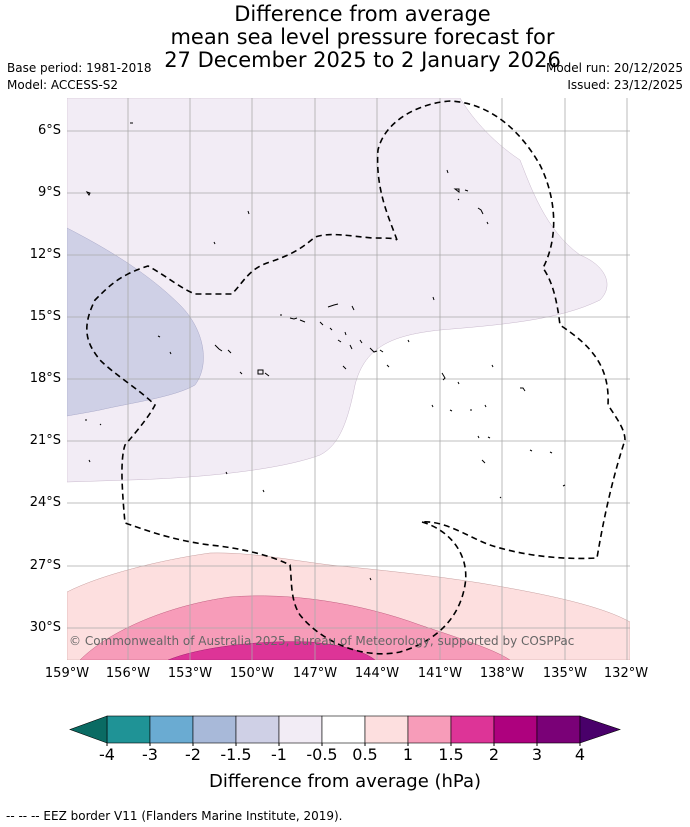  I want to click on title-line-2: mean sea level pressure forecast for, so click(362, 37).